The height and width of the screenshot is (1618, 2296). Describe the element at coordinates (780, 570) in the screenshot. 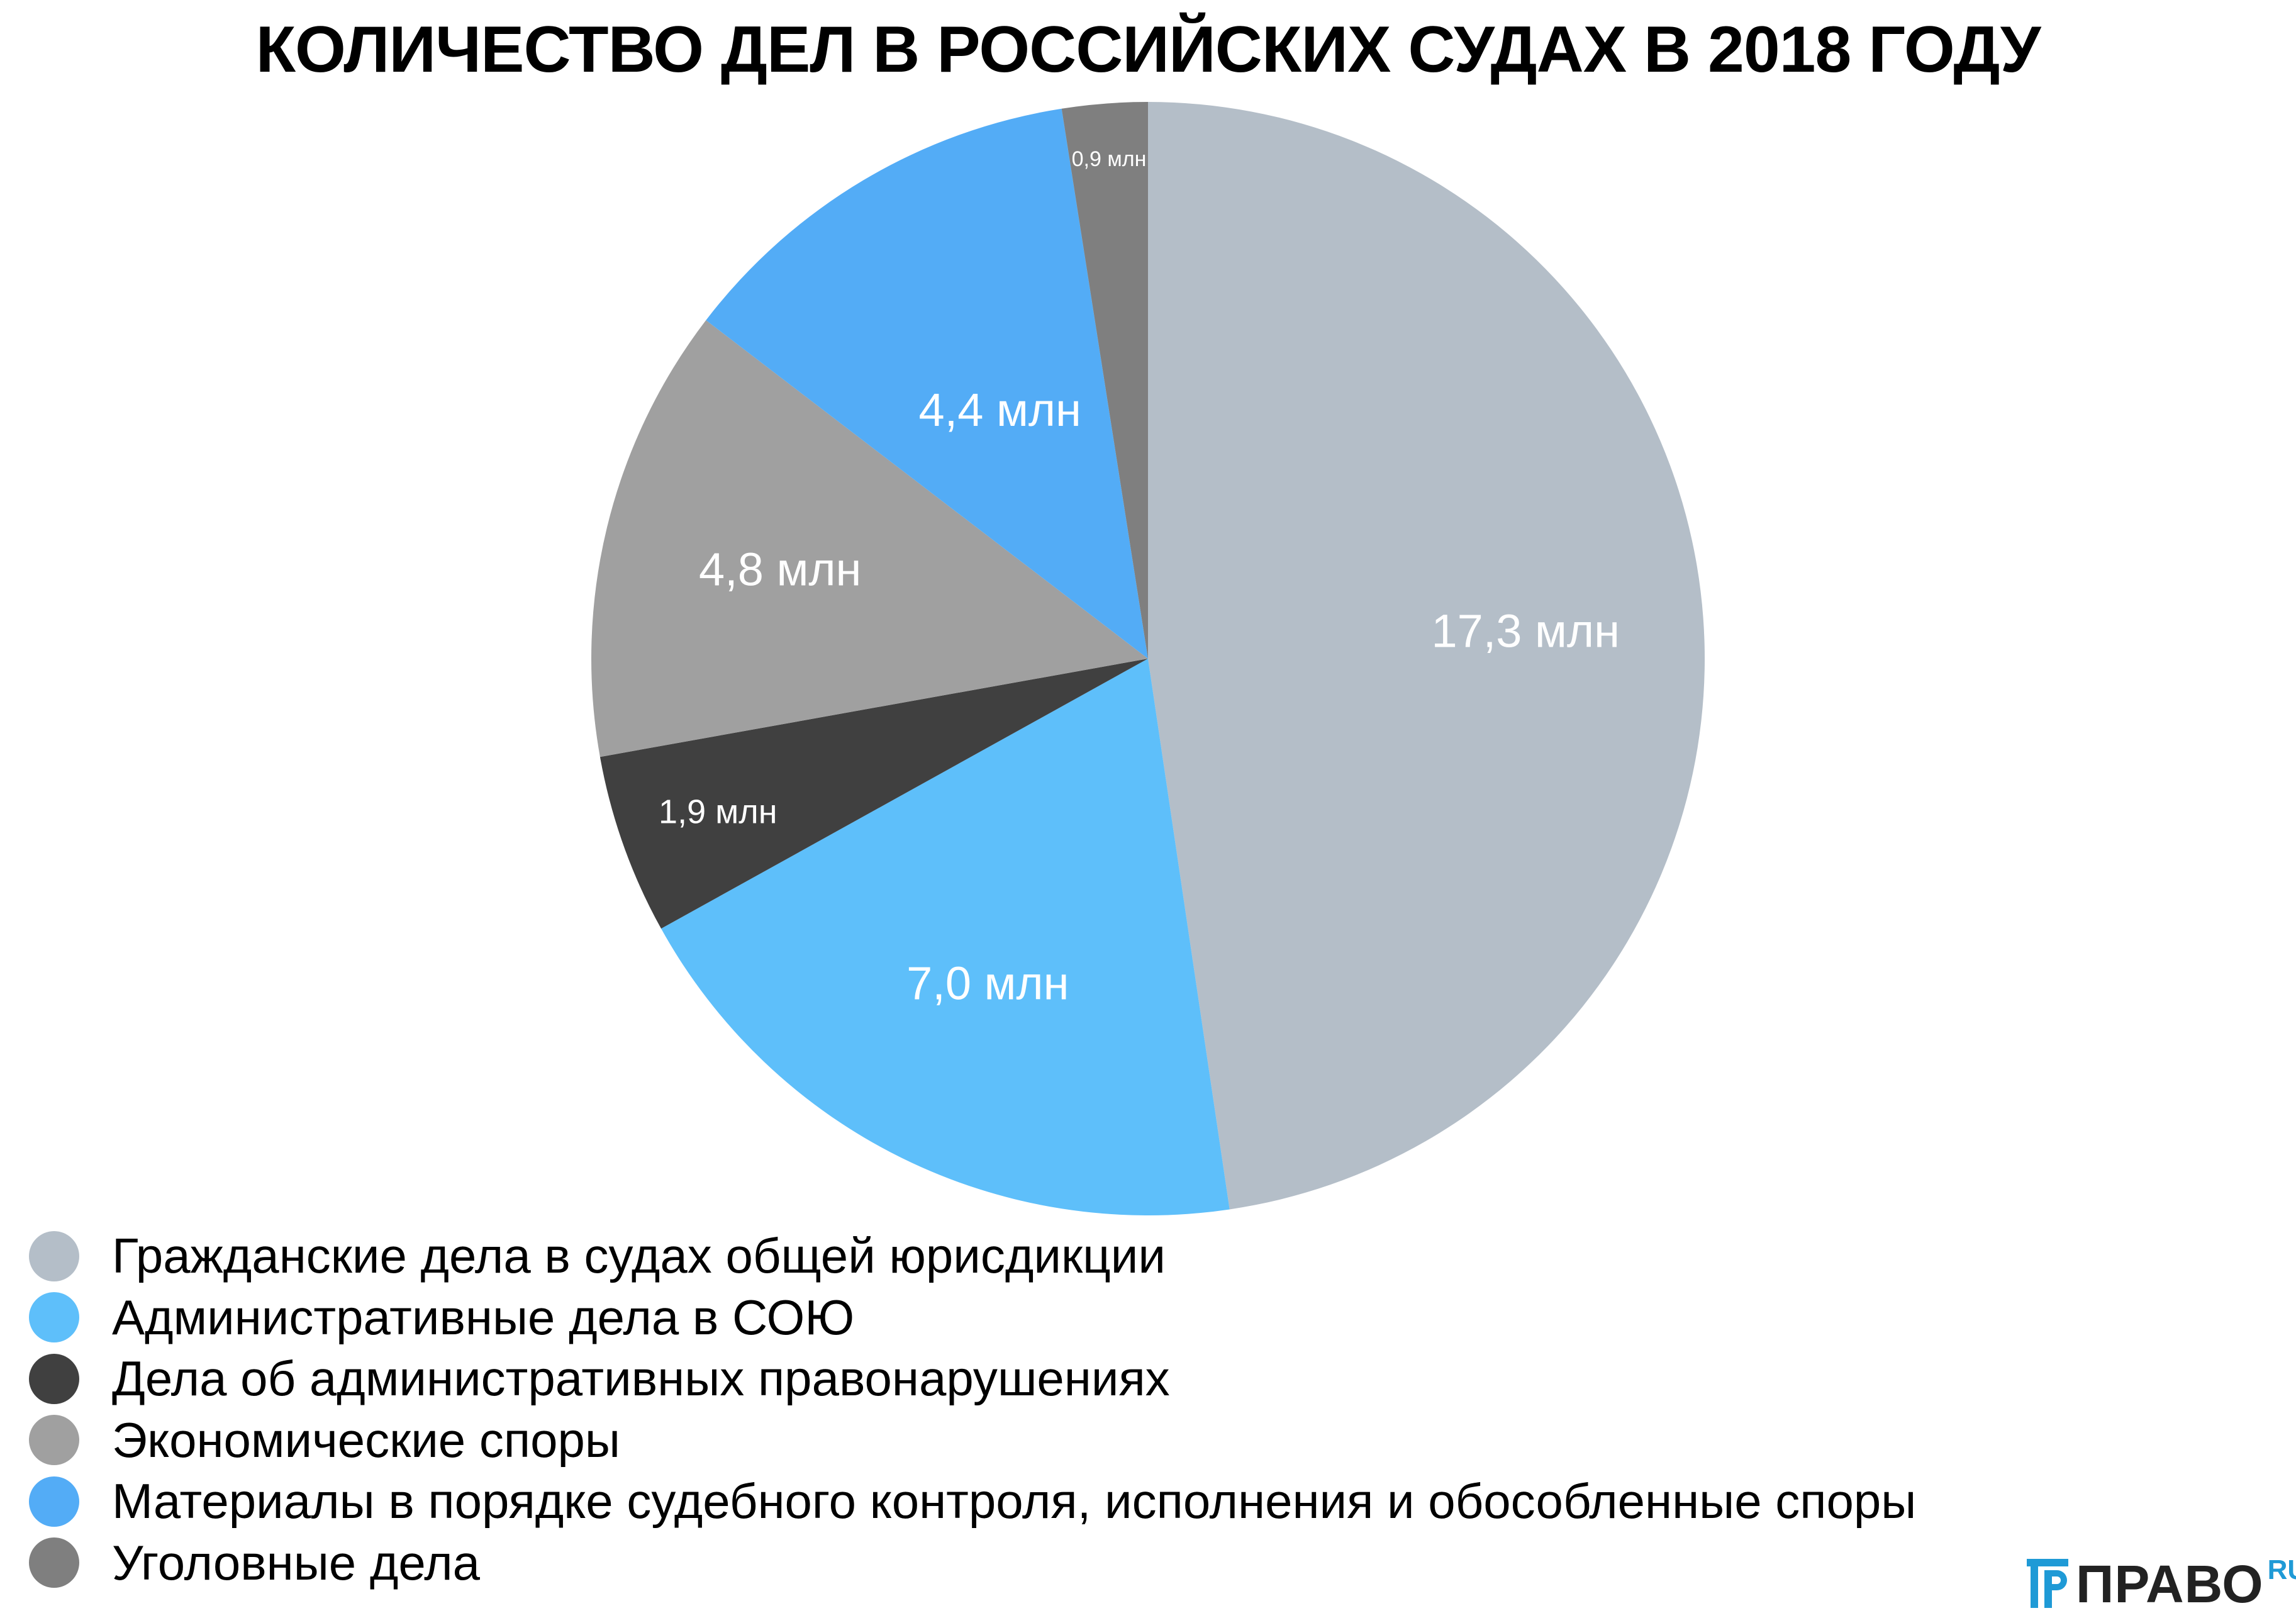

I see `slice-label: 4,8 млн` at that location.